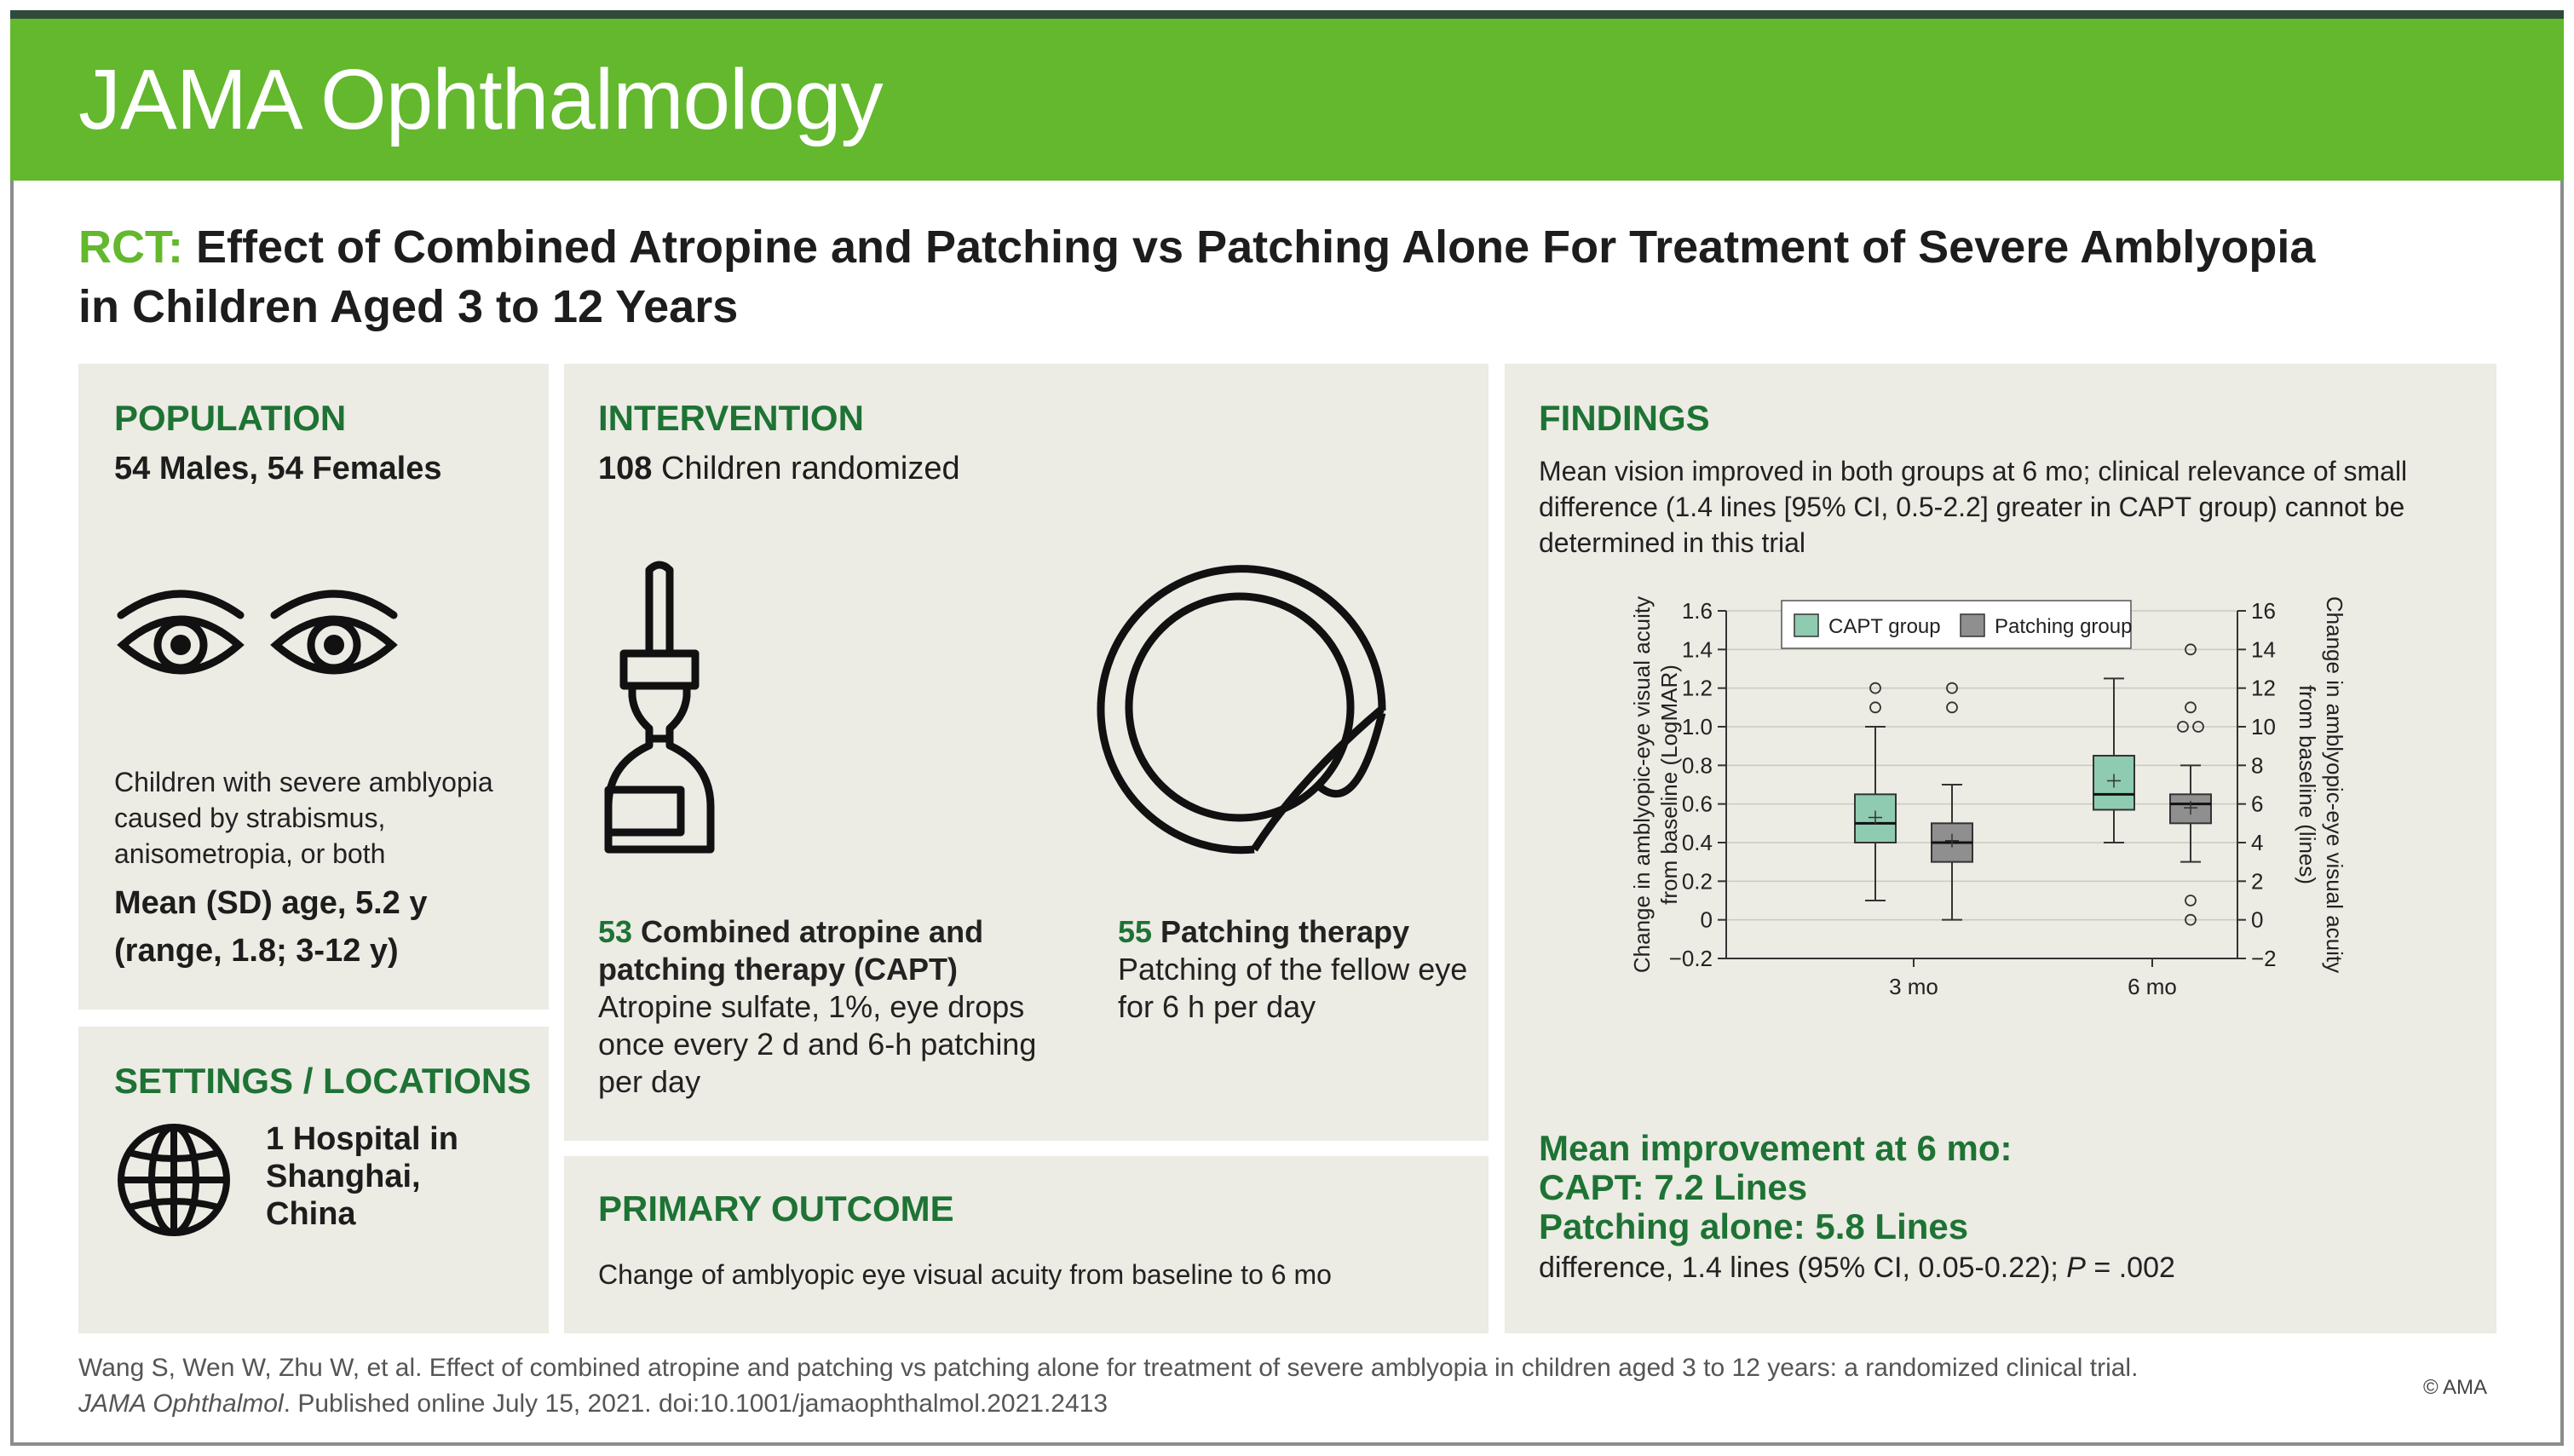 The image size is (2574, 1456). Describe the element at coordinates (731, 418) in the screenshot. I see `intervention-title: INTERVENTION` at that location.